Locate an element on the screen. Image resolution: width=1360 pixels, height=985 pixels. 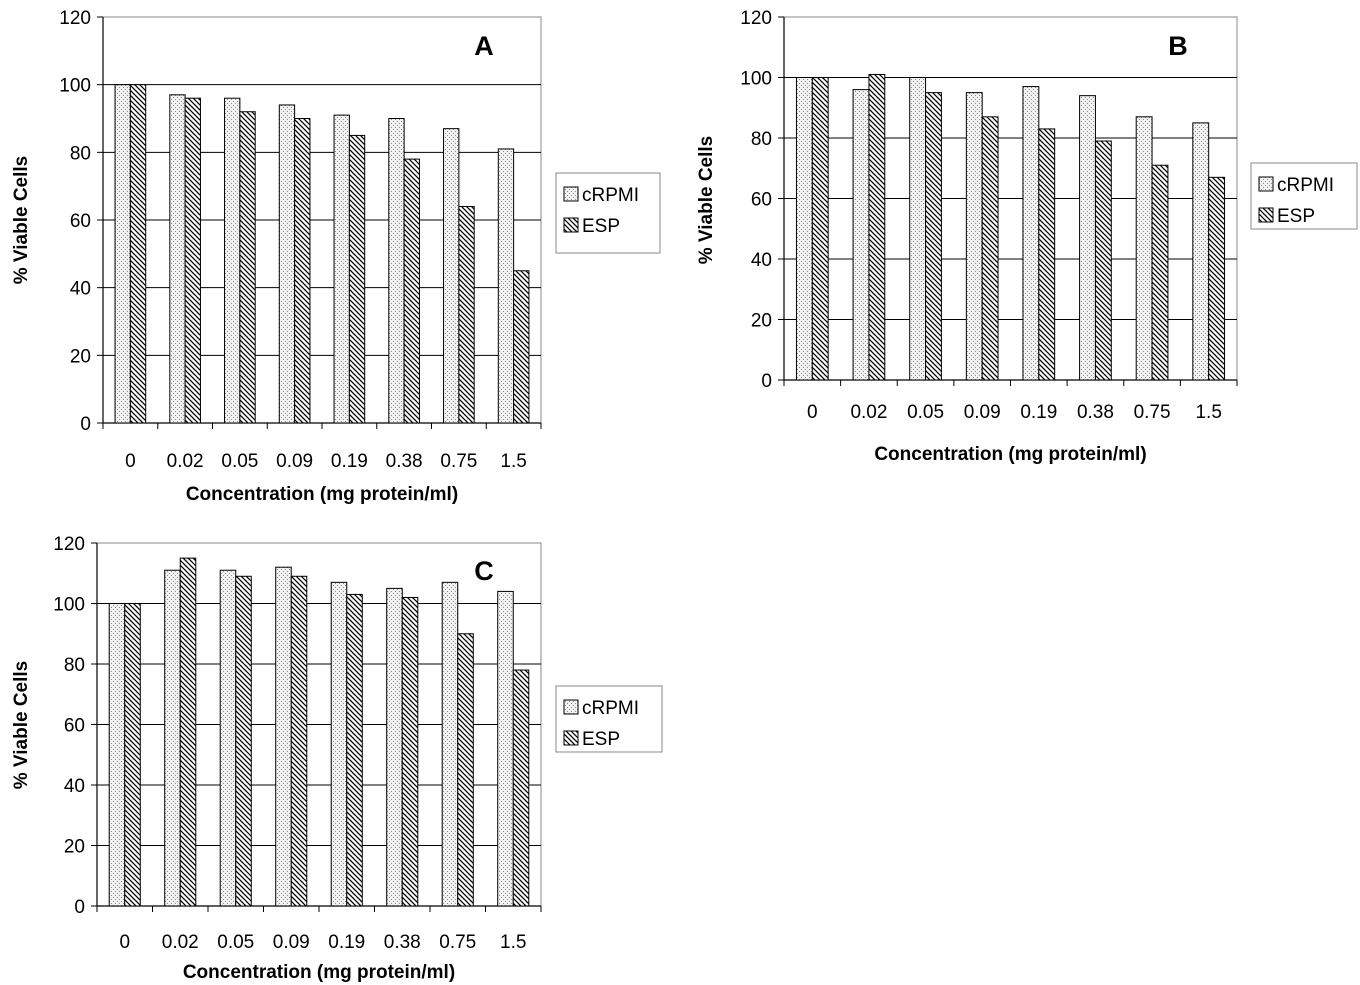
panel-label: B is located at coordinates (1178, 46).